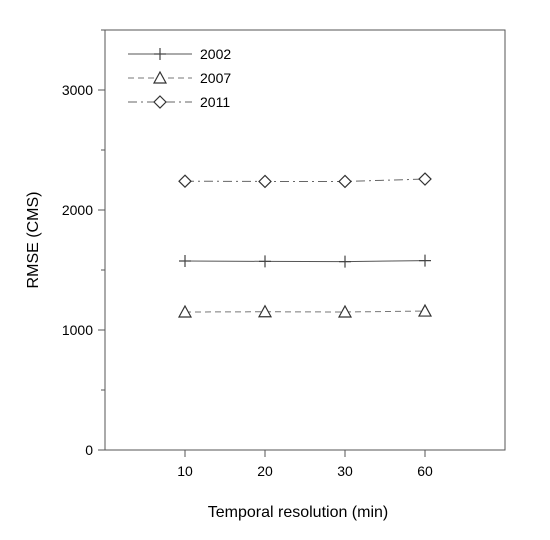  I want to click on y-tick-label: 0, so click(89, 450).